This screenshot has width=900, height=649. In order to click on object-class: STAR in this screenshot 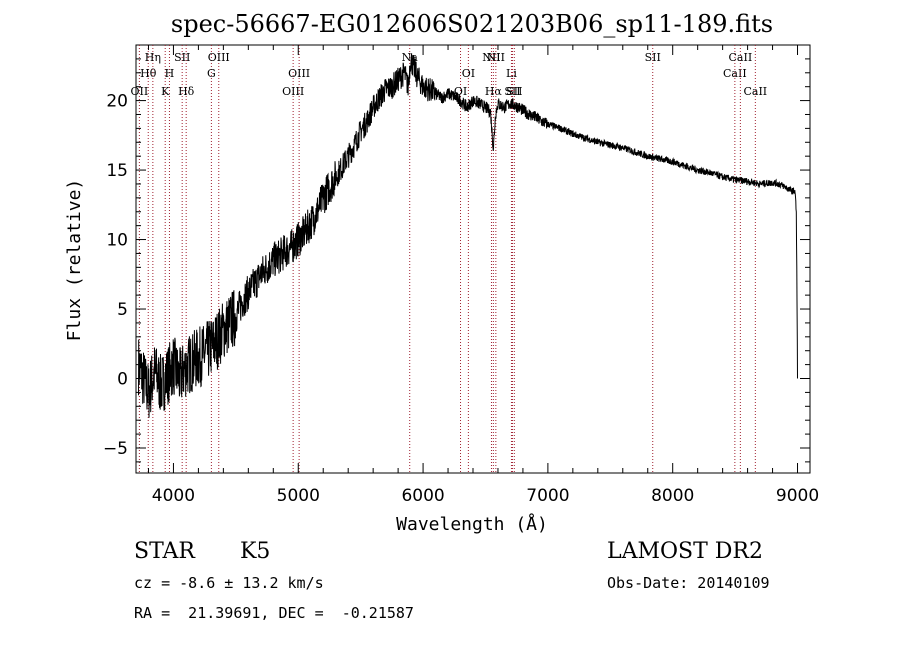, I will do `click(164, 551)`.